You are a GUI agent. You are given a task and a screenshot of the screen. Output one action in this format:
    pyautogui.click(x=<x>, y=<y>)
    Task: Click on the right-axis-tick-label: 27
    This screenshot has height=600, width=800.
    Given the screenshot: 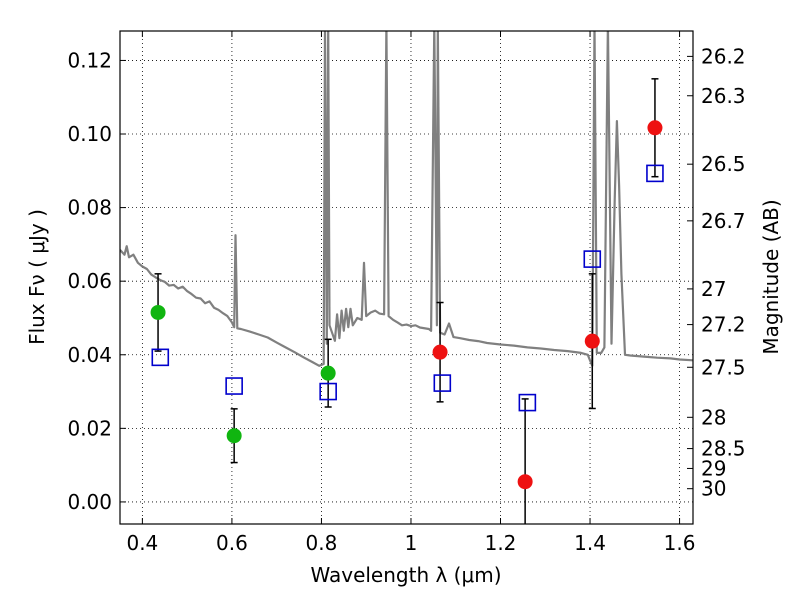 What is the action you would take?
    pyautogui.click(x=713, y=289)
    